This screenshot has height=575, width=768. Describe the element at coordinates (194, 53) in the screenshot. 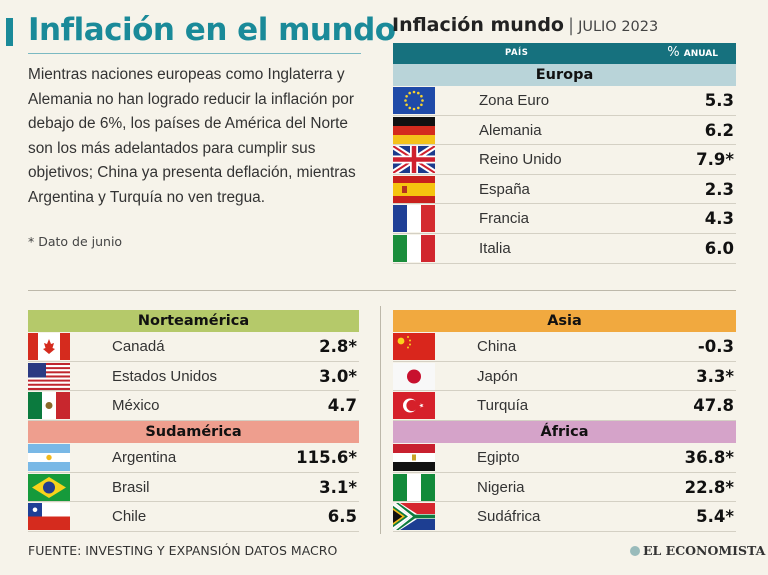

I see `title-underline` at that location.